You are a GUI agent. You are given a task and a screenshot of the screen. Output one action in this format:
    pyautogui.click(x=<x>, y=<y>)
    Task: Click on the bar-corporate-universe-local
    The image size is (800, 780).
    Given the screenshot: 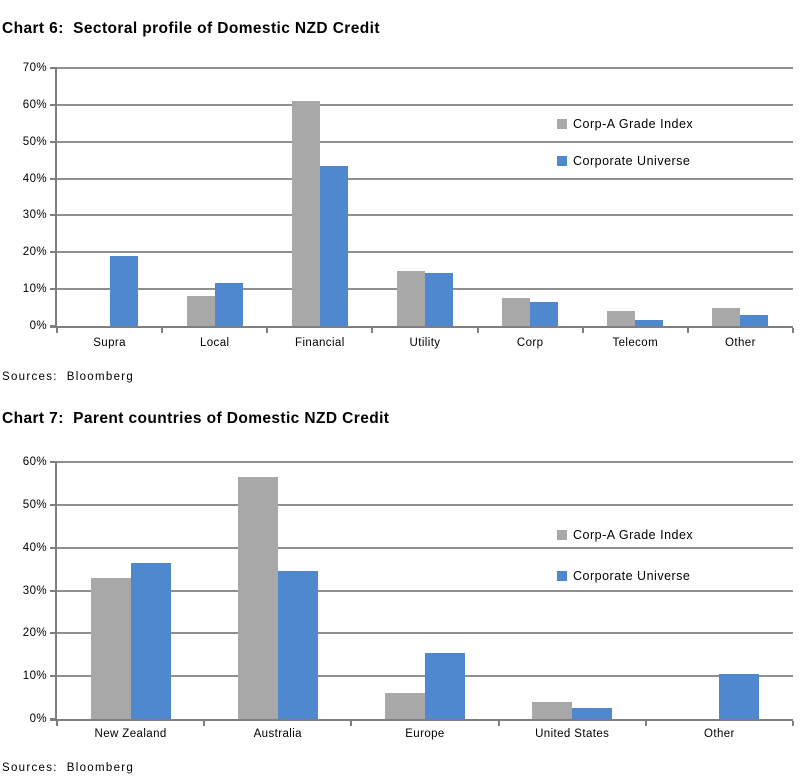 What is the action you would take?
    pyautogui.click(x=228, y=304)
    